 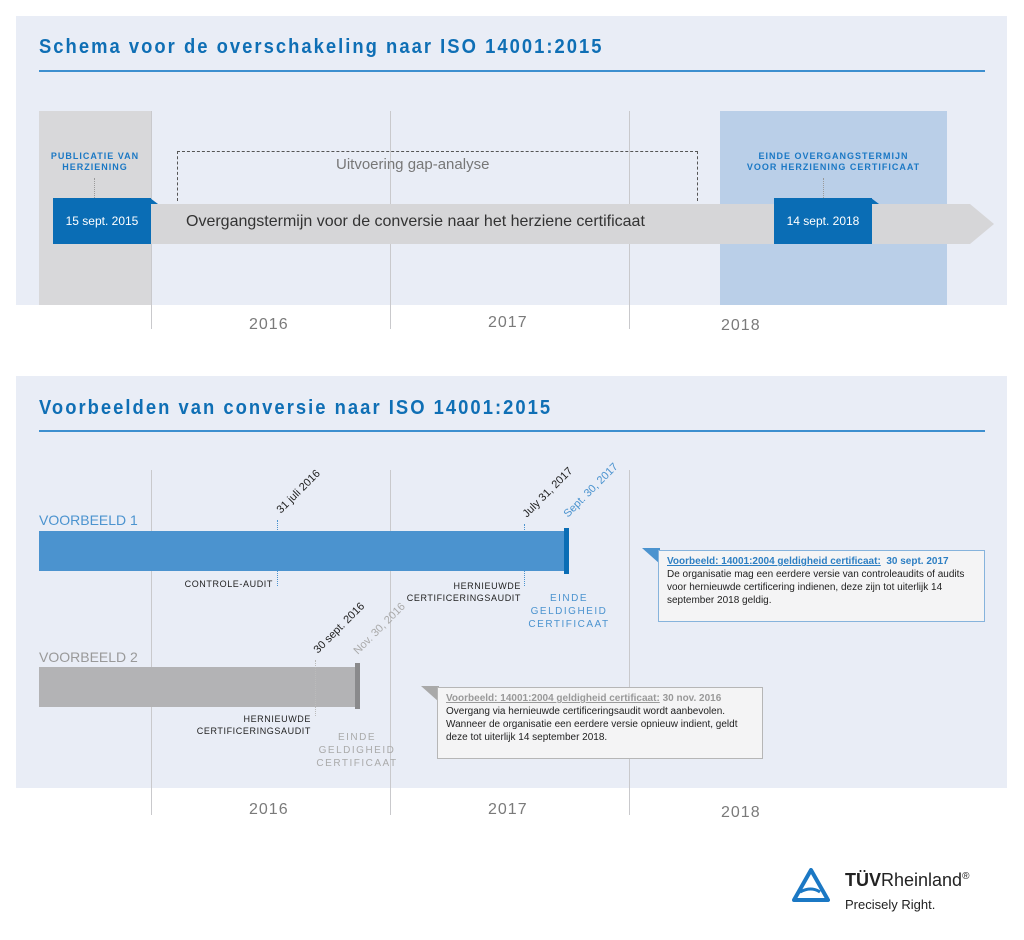 What do you see at coordinates (413, 164) in the screenshot?
I see `gap-analysis-label: Uitvoering gap-analyse` at bounding box center [413, 164].